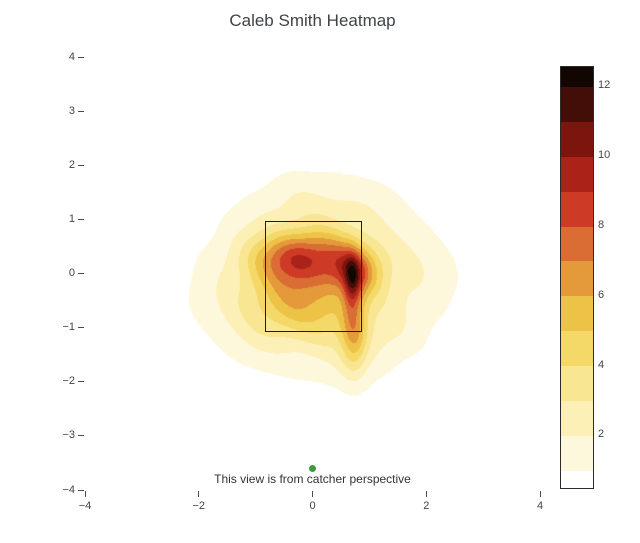 The image size is (640, 543). Describe the element at coordinates (312, 506) in the screenshot. I see `x-tick-label: 0` at that location.